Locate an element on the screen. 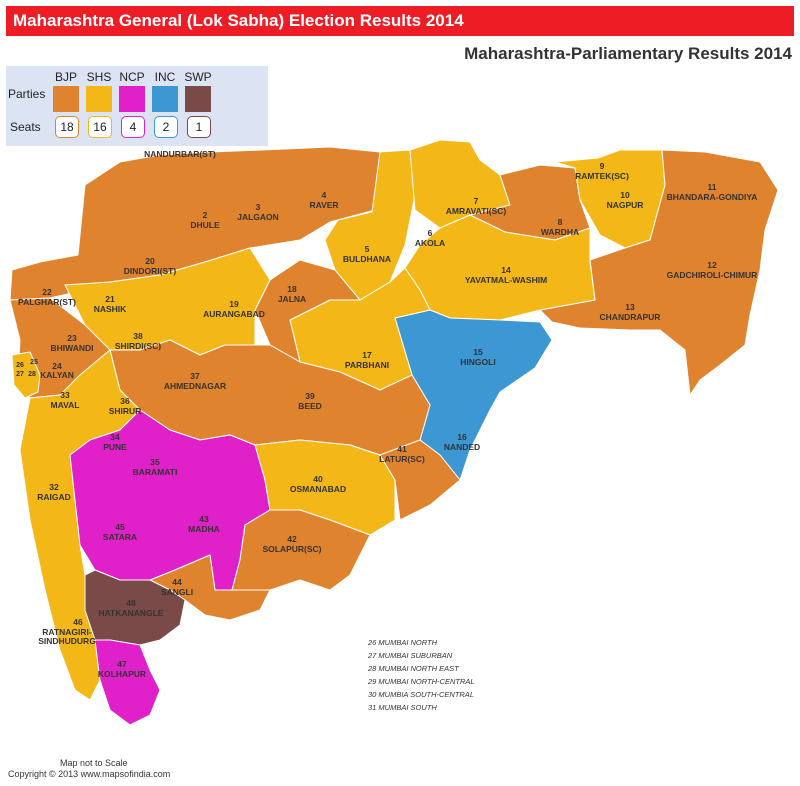 The image size is (800, 786). legend-party-name: SHS is located at coordinates (99, 77).